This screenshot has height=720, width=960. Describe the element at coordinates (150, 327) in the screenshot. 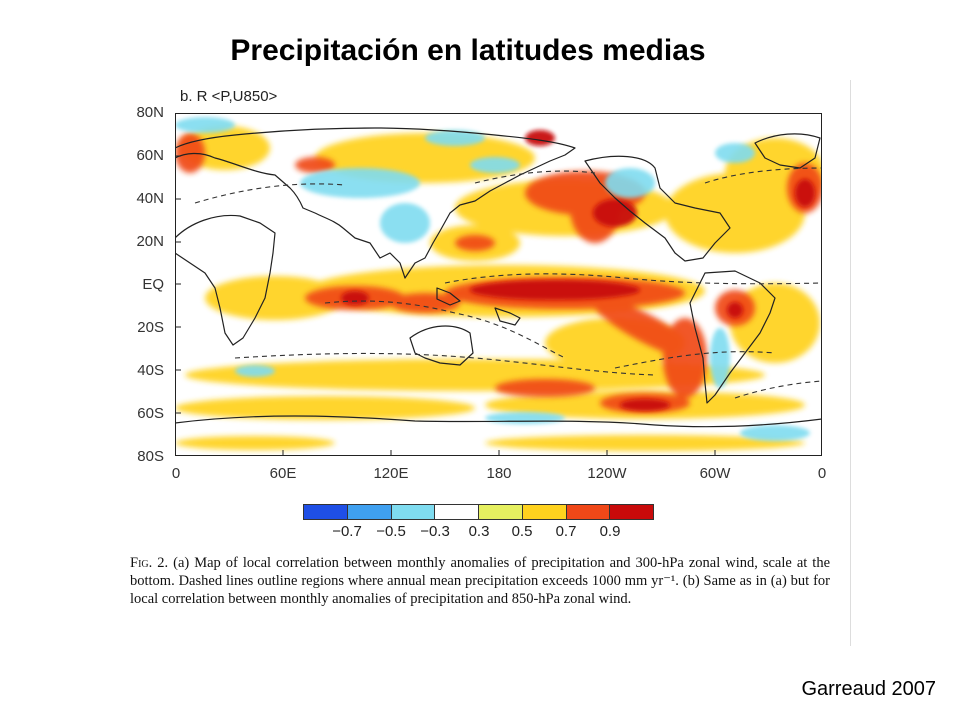

I see `lat-label-20s: 20S` at that location.